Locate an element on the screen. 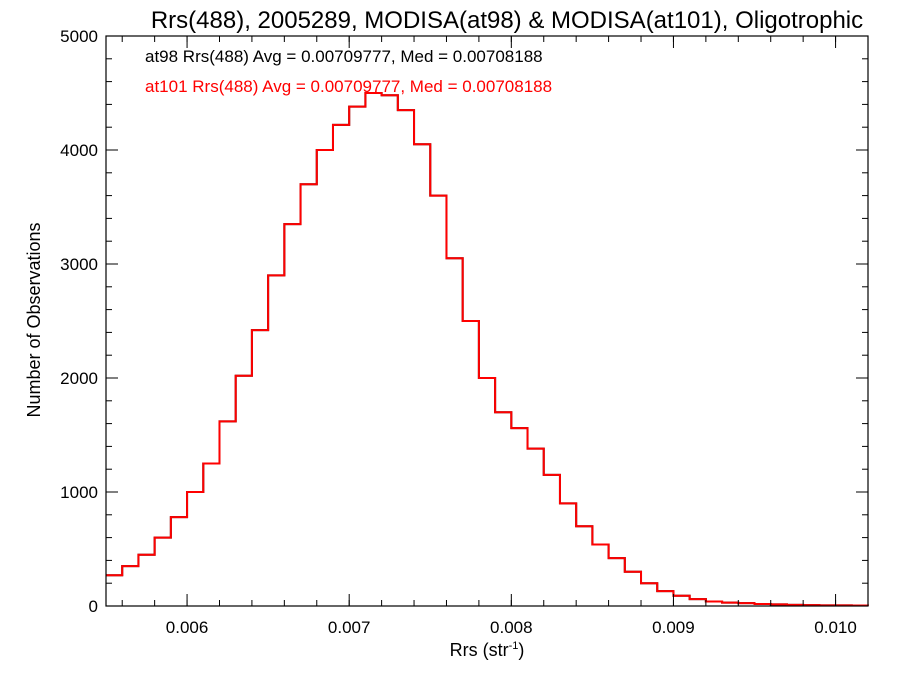 Image resolution: width=900 pixels, height=675 pixels. x-axis-label-superscript: -1 is located at coordinates (514, 646).